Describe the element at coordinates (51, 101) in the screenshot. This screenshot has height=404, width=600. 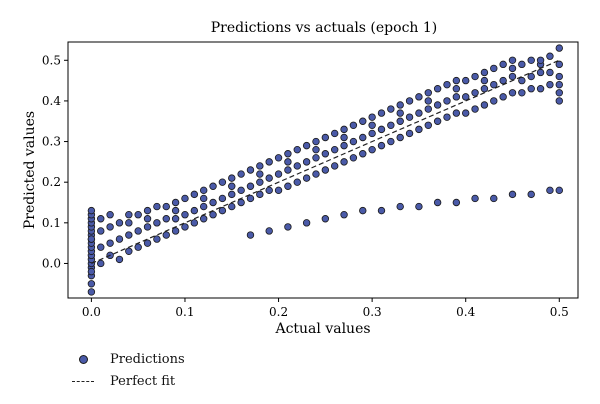
I see `y-tick-label: 0.4` at that location.